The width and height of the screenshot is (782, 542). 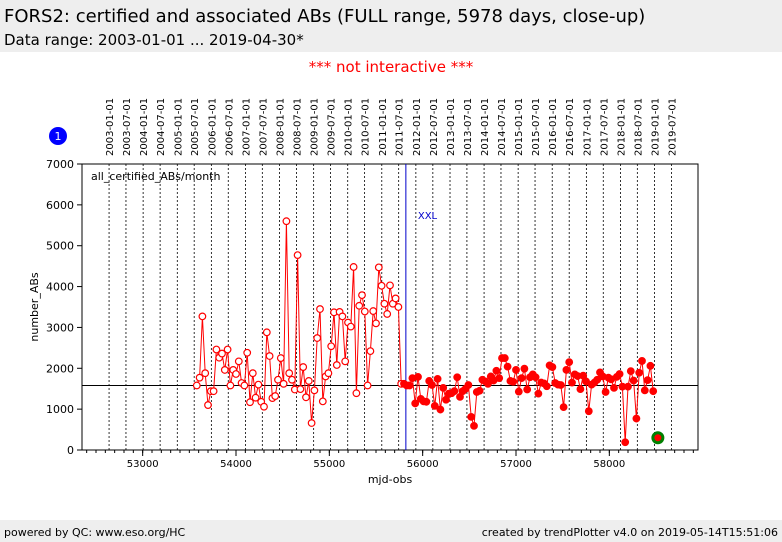 What do you see at coordinates (70, 450) in the screenshot?
I see `y-tick-label: 0` at bounding box center [70, 450].